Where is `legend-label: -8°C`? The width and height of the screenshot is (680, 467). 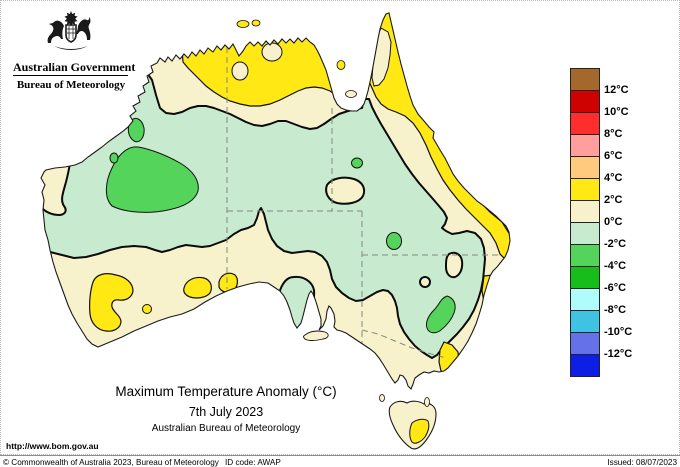 legend-label: -8°C is located at coordinates (615, 310).